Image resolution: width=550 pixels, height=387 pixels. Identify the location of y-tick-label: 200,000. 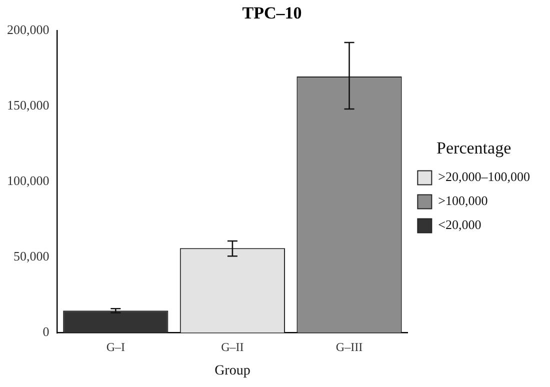
(28, 29).